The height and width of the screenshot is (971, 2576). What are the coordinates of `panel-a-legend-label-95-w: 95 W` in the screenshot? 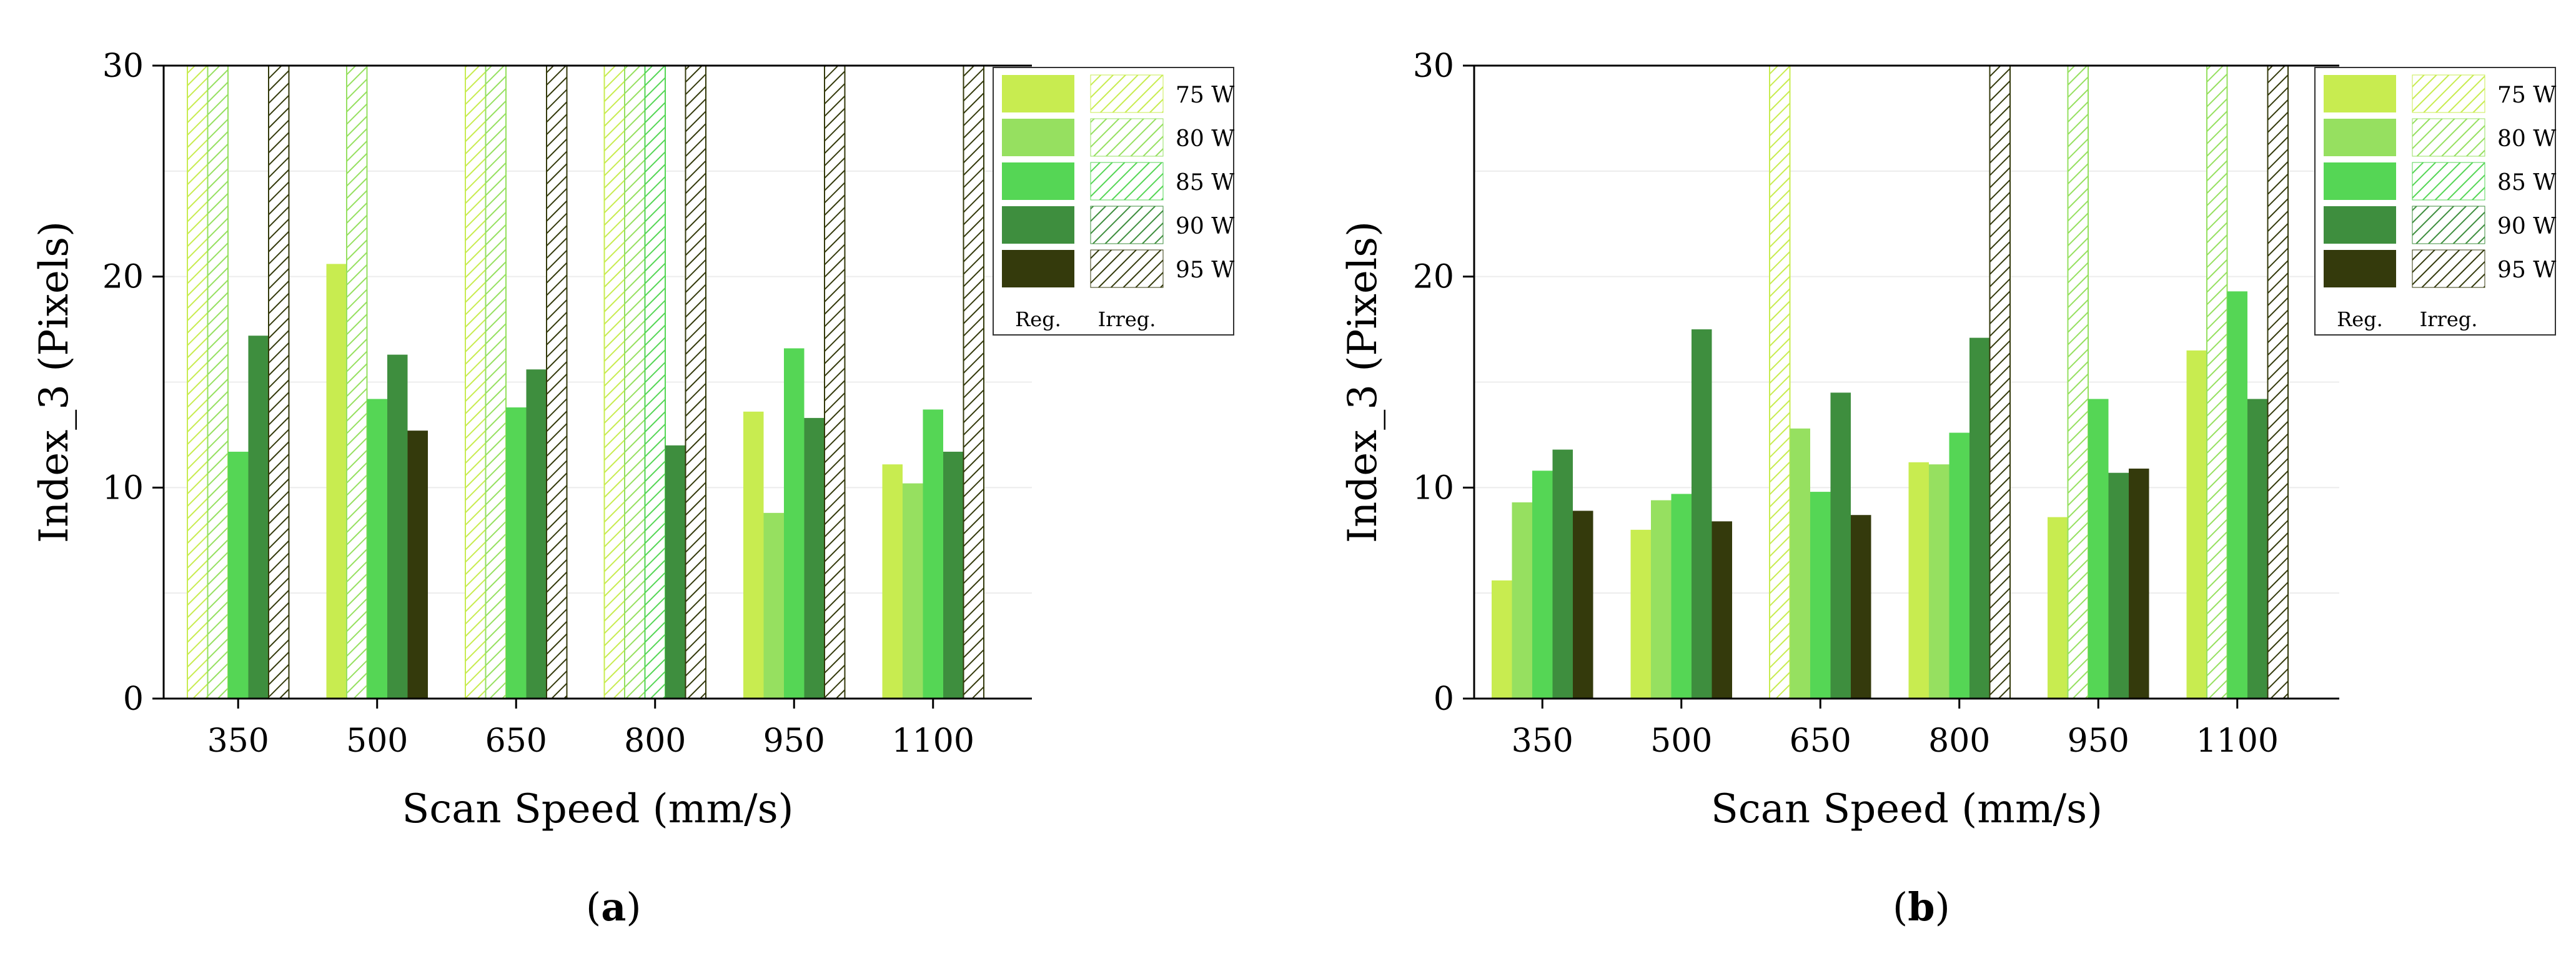 It's located at (1205, 270).